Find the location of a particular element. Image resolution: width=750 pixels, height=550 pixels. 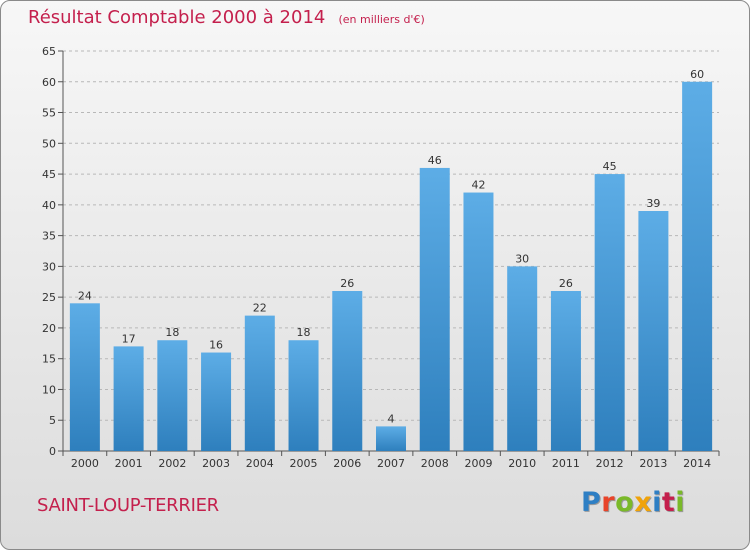

x-tick-label: 2013 is located at coordinates (653, 463).